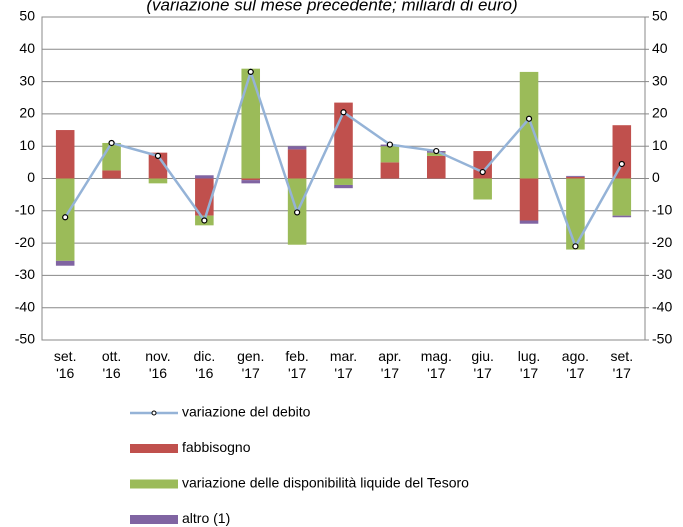 This screenshot has height=527, width=683. What do you see at coordinates (436, 356) in the screenshot?
I see `x-tick-label-line: mag.` at bounding box center [436, 356].